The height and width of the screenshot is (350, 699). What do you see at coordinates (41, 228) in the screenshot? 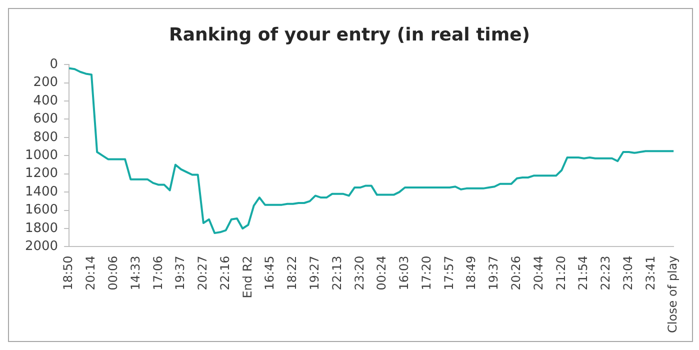
I see `y-tick-label: 1800` at bounding box center [41, 228].